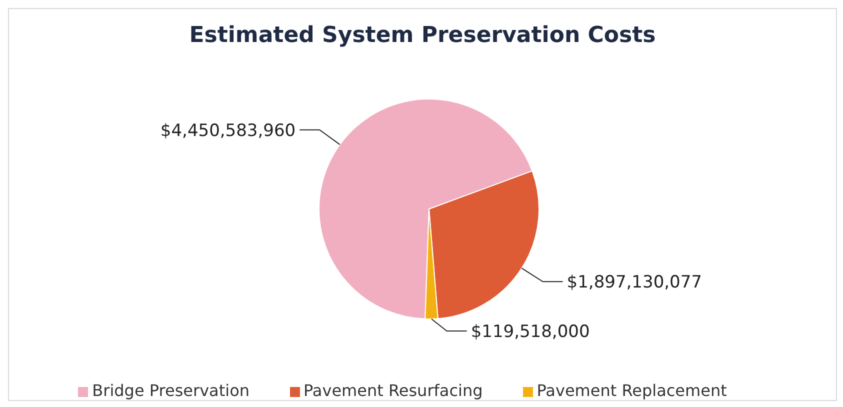 Image resolution: width=843 pixels, height=407 pixels. What do you see at coordinates (631, 390) in the screenshot?
I see `legend-label: Pavement Replacement` at bounding box center [631, 390].